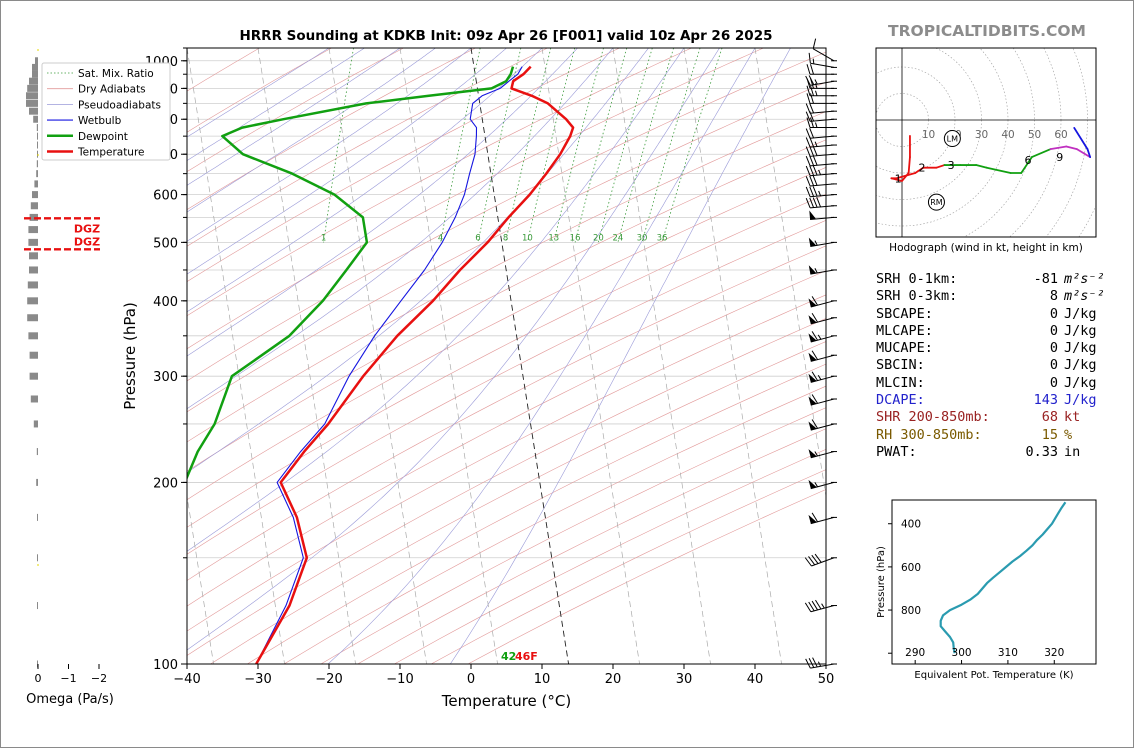 This screenshot has width=1134, height=752. Describe the element at coordinates (932, 296) in the screenshot. I see `index-label: SRH 0-3km:` at that location.